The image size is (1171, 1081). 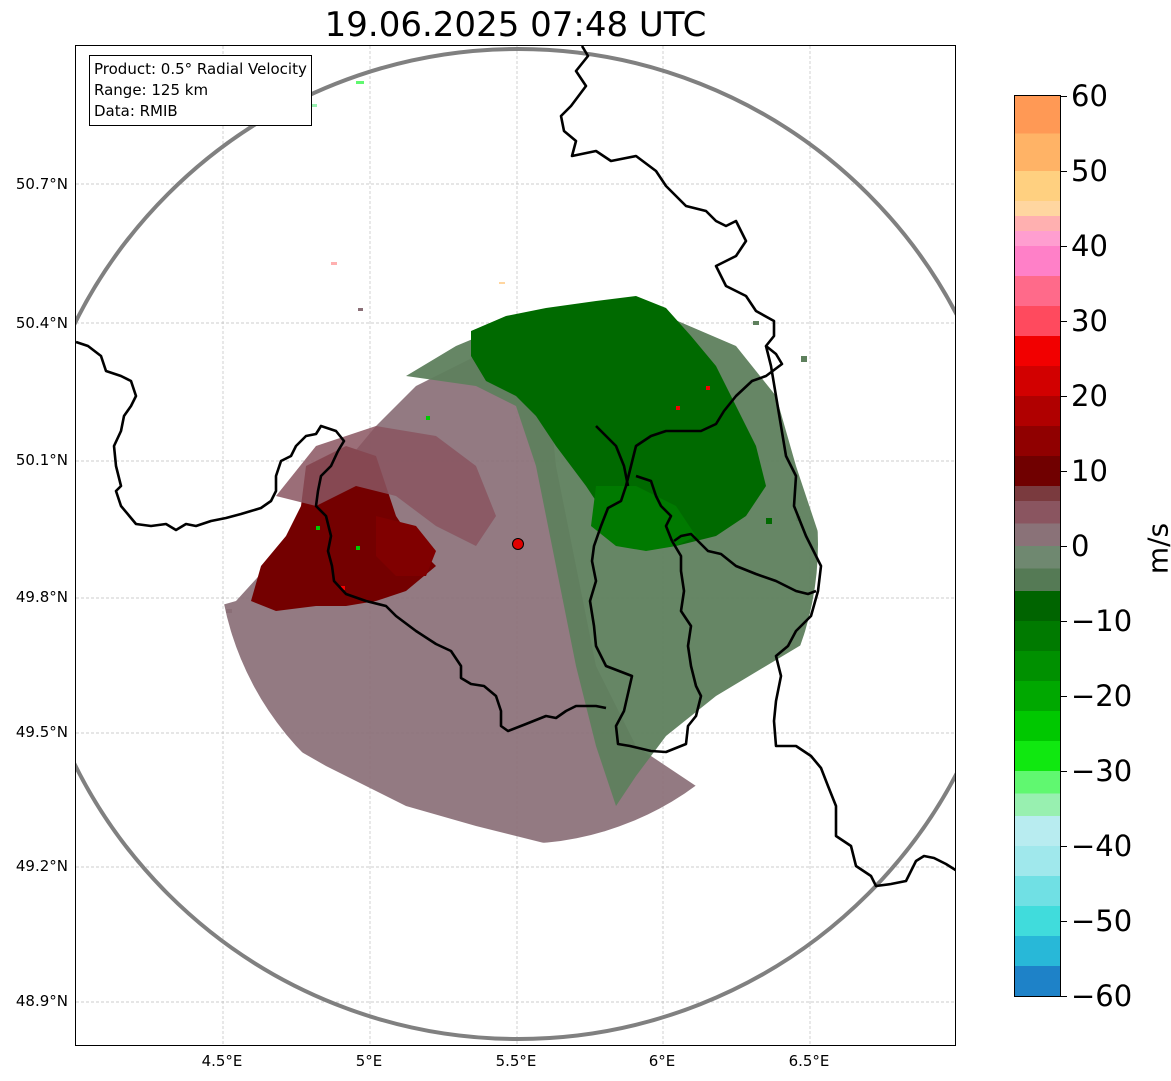 What do you see at coordinates (515, 25) in the screenshot?
I see `map-title: 19.06.2025 07:48 UTC` at bounding box center [515, 25].